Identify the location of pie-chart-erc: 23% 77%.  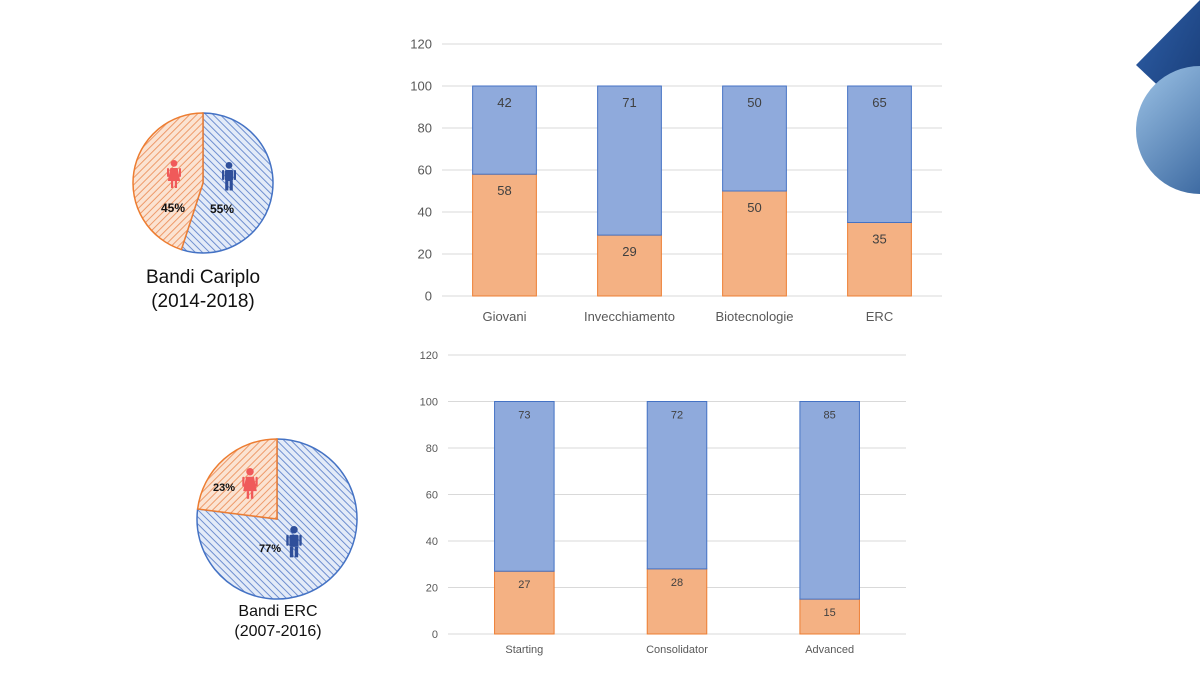
(277, 519).